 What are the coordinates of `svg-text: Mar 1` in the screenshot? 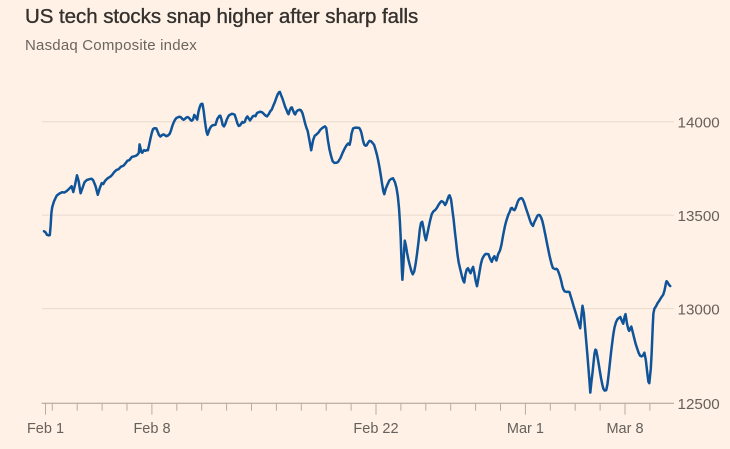 It's located at (525, 429).